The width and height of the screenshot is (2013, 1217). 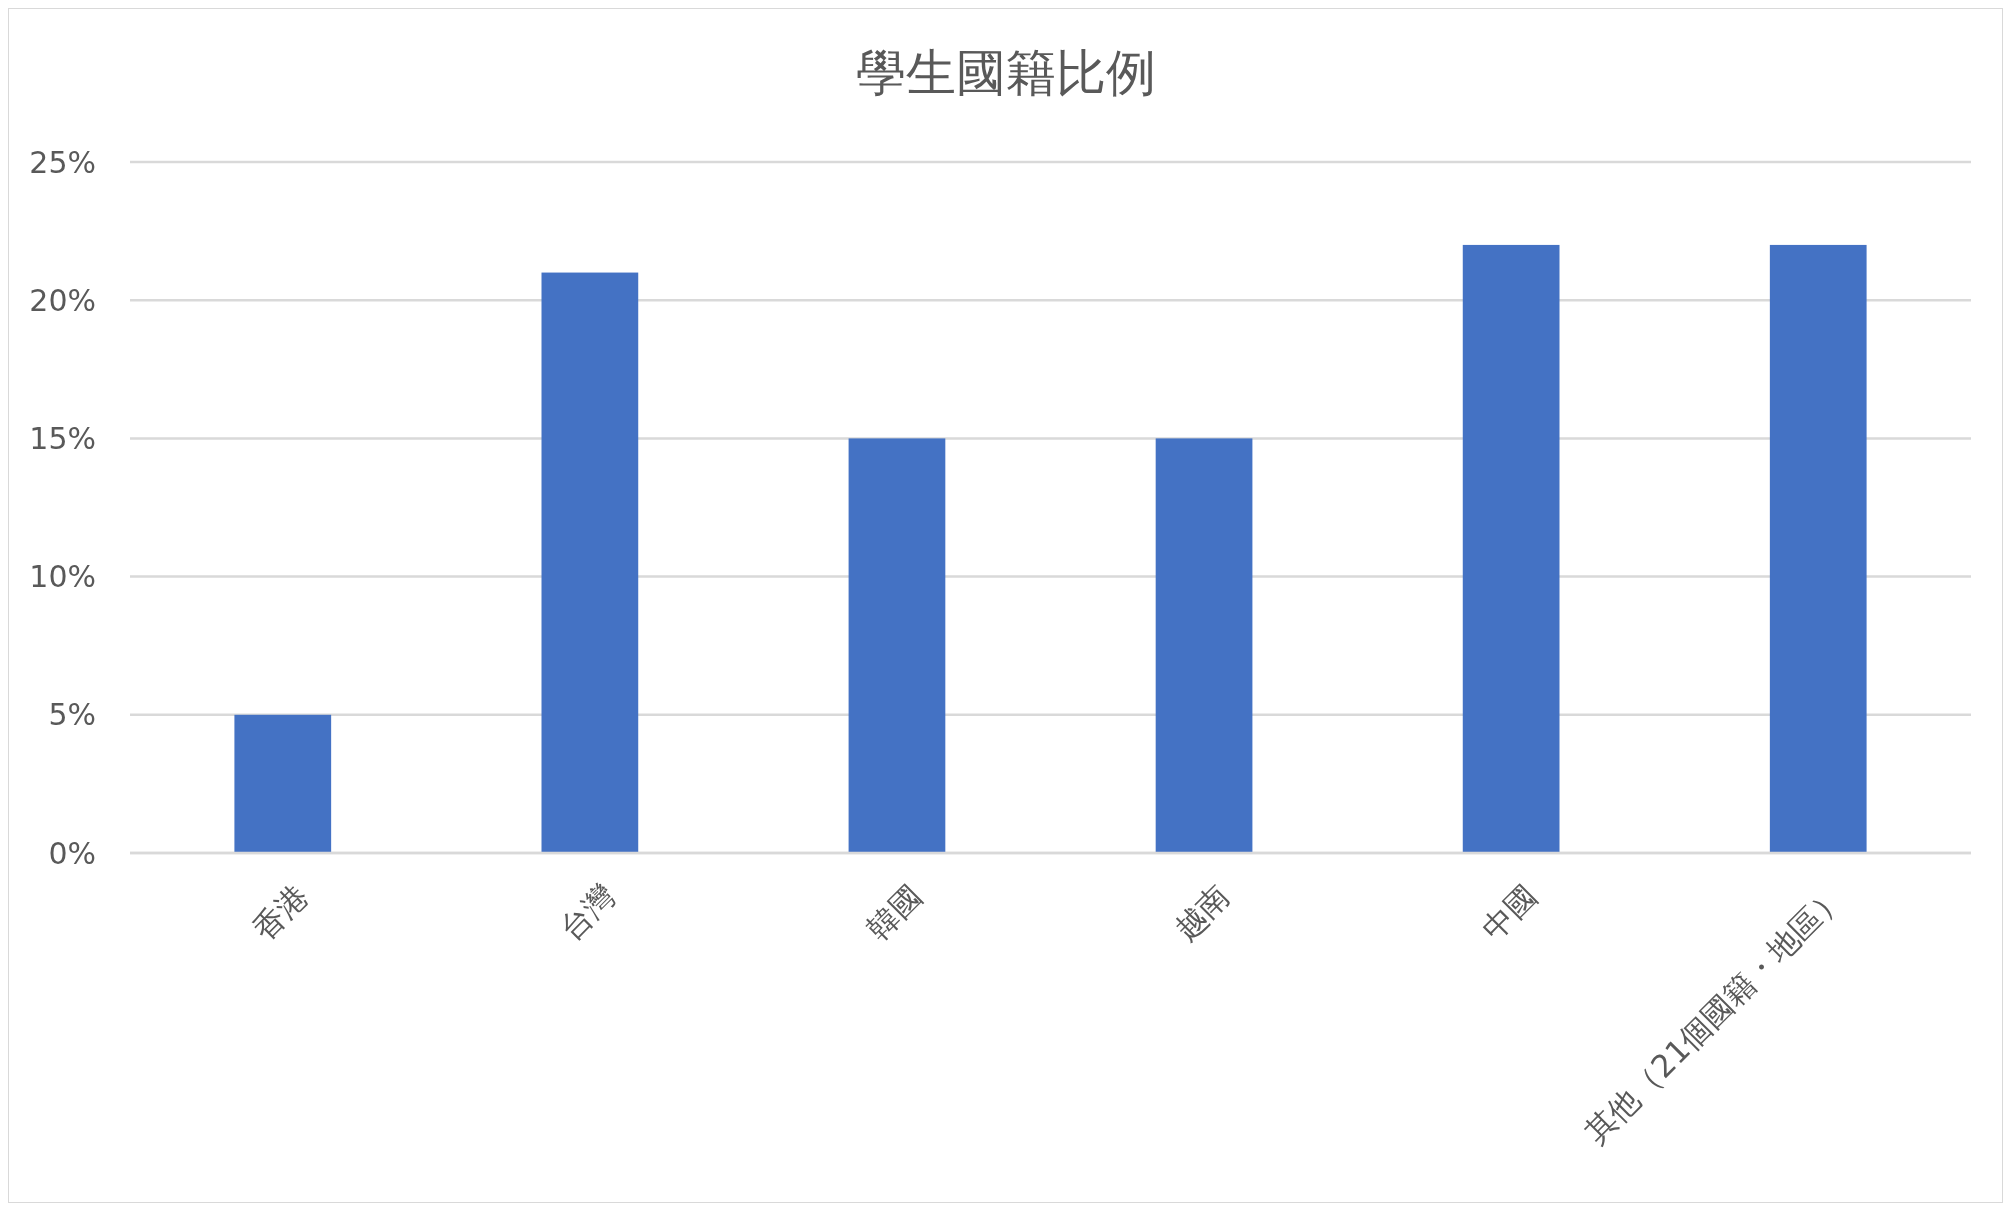 What do you see at coordinates (1714, 1014) in the screenshot?
I see `x-tick-label: 其他（21個國籍・地區）` at bounding box center [1714, 1014].